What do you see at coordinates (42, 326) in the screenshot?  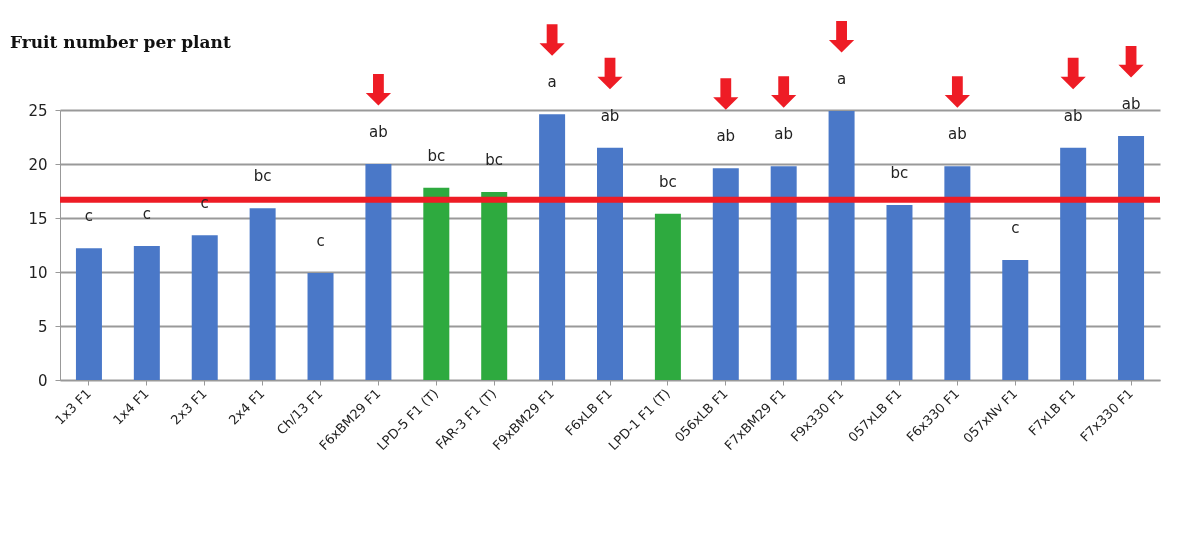 I see `y-tick-label: 5` at bounding box center [42, 326].